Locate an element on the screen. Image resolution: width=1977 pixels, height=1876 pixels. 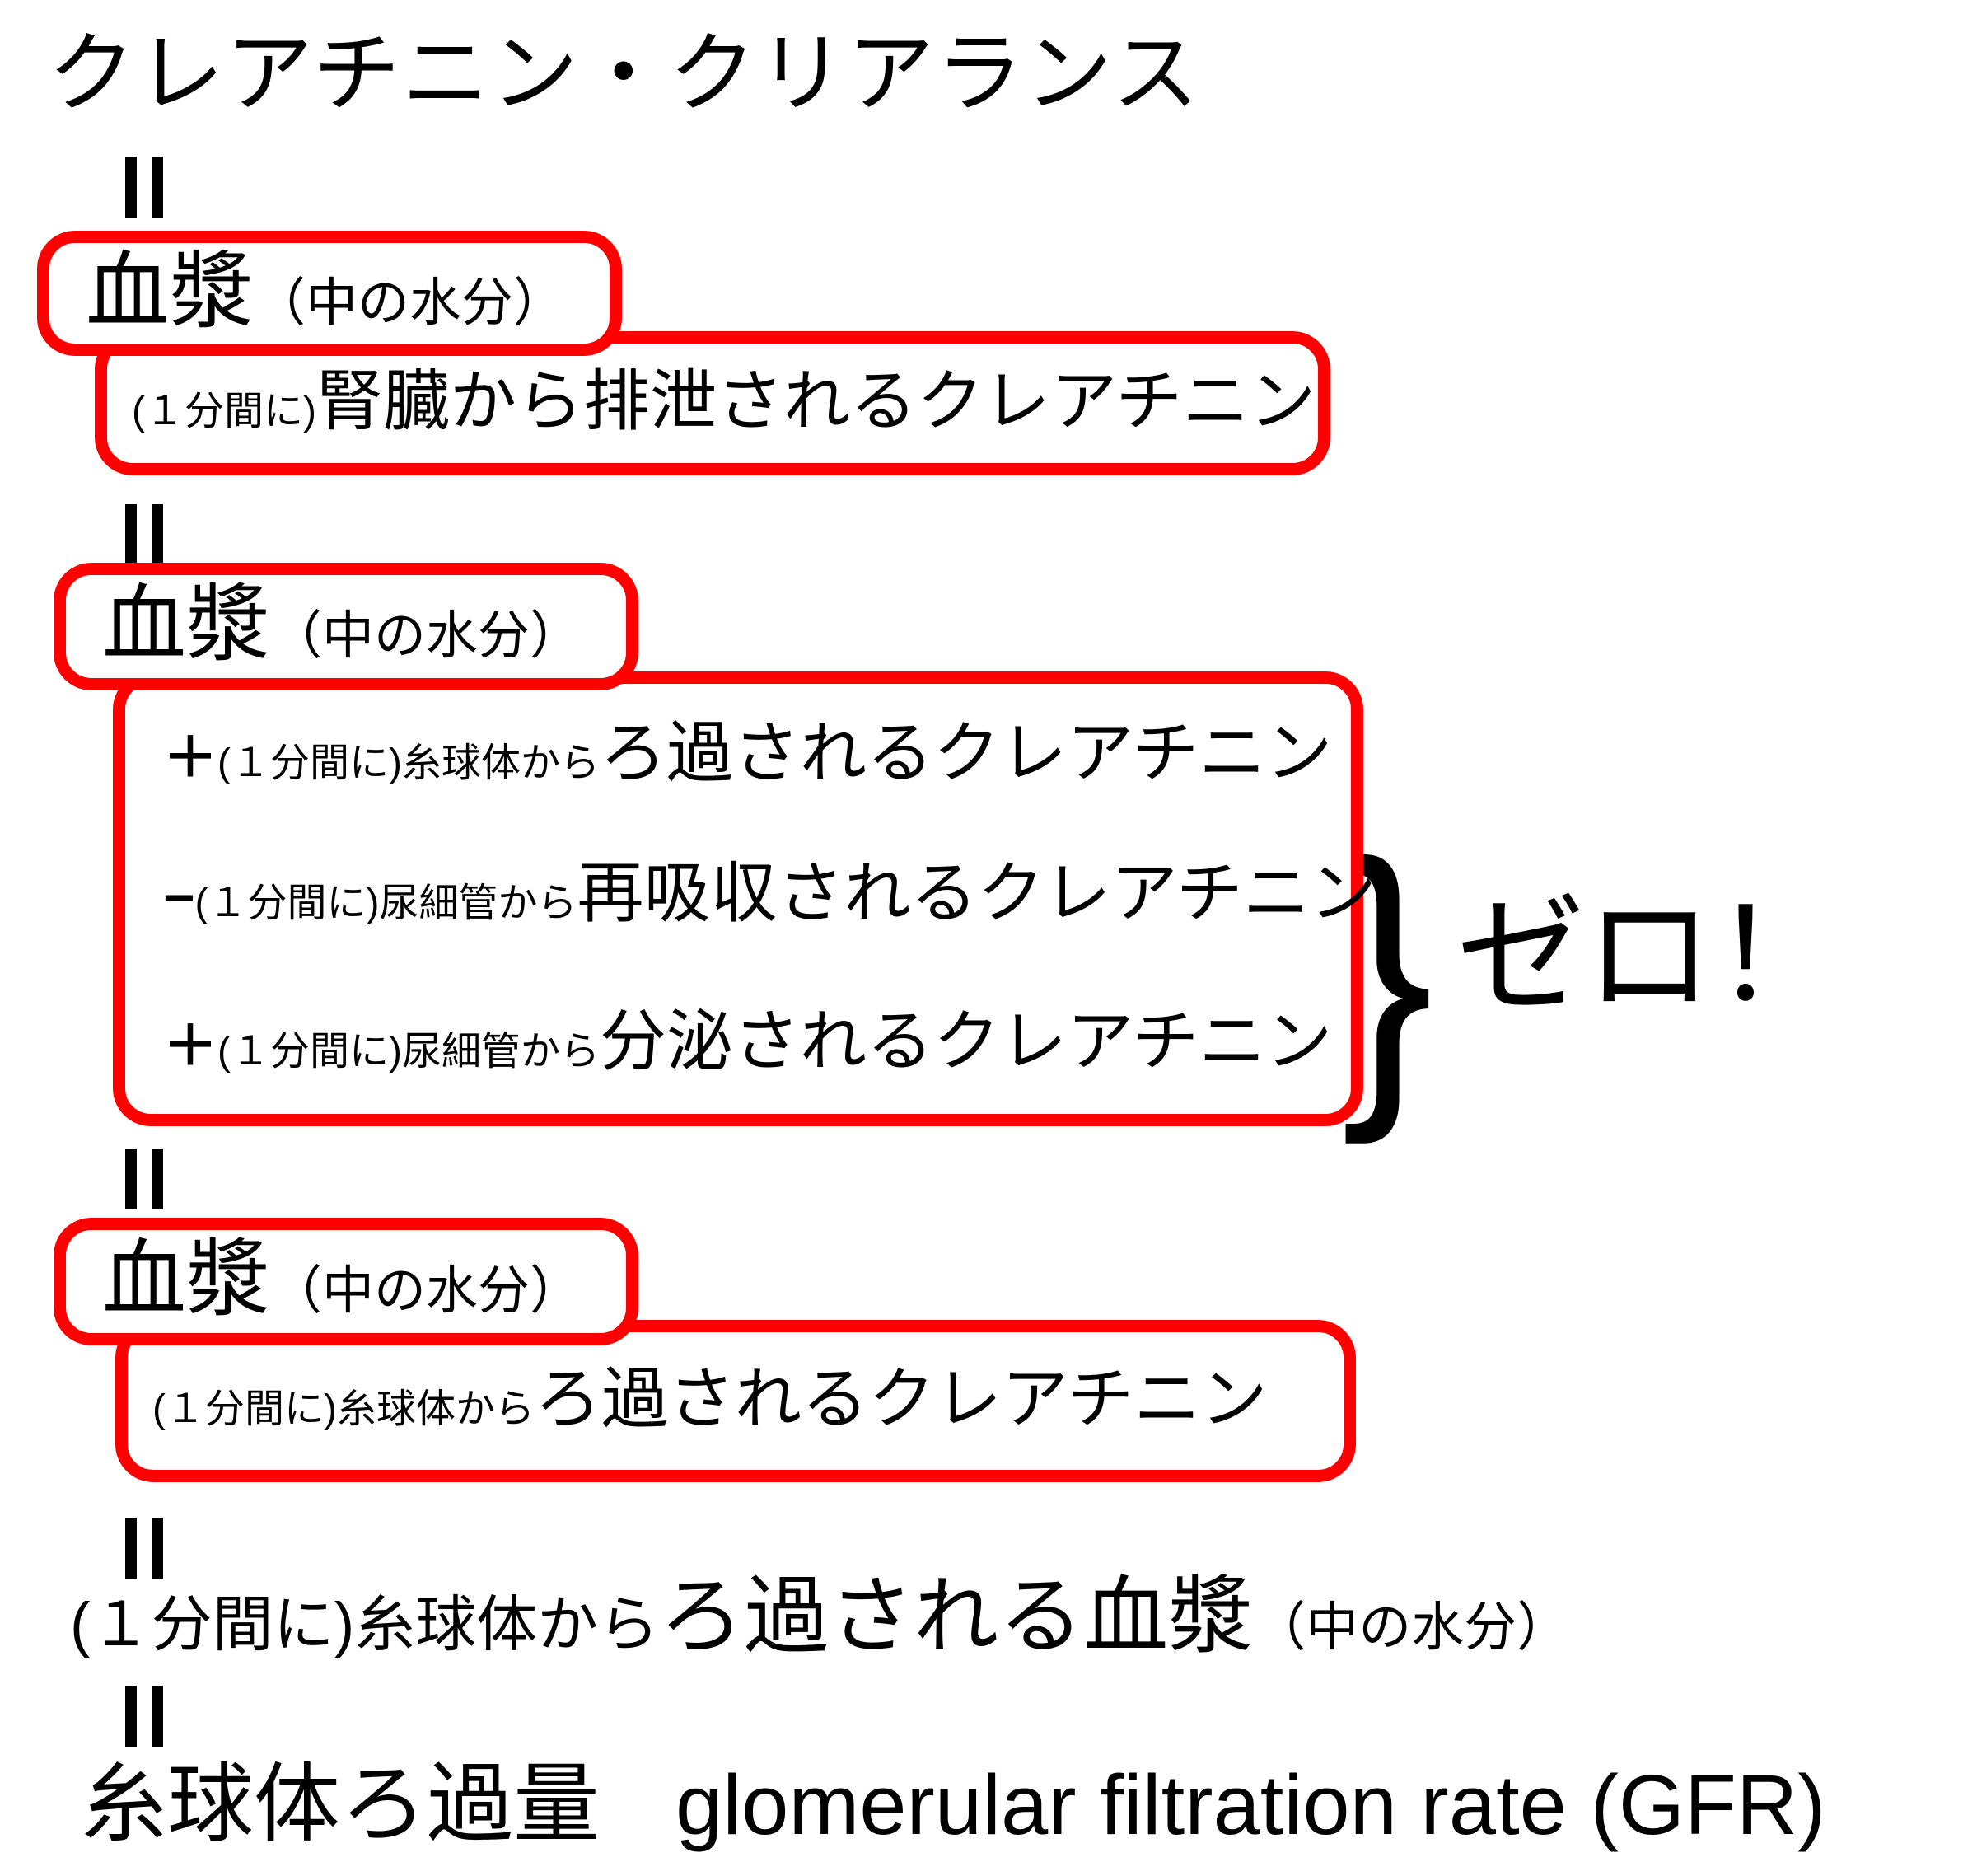
per-minute-prefix: (１分間に) is located at coordinates (224, 411).